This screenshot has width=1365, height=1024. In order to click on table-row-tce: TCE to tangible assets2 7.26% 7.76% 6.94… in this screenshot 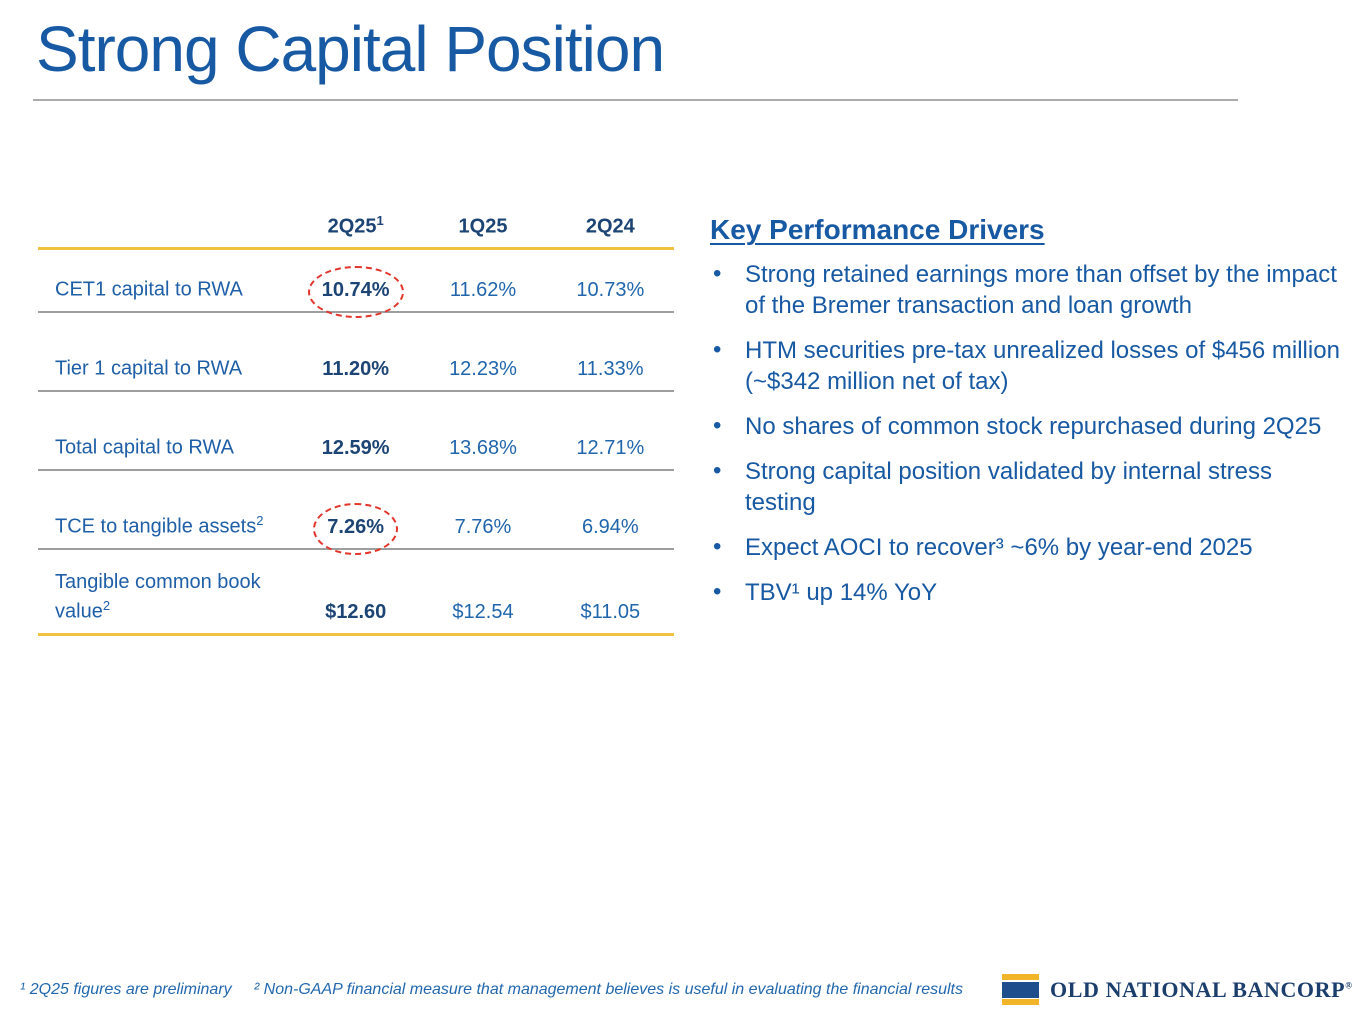, I will do `click(356, 513)`.